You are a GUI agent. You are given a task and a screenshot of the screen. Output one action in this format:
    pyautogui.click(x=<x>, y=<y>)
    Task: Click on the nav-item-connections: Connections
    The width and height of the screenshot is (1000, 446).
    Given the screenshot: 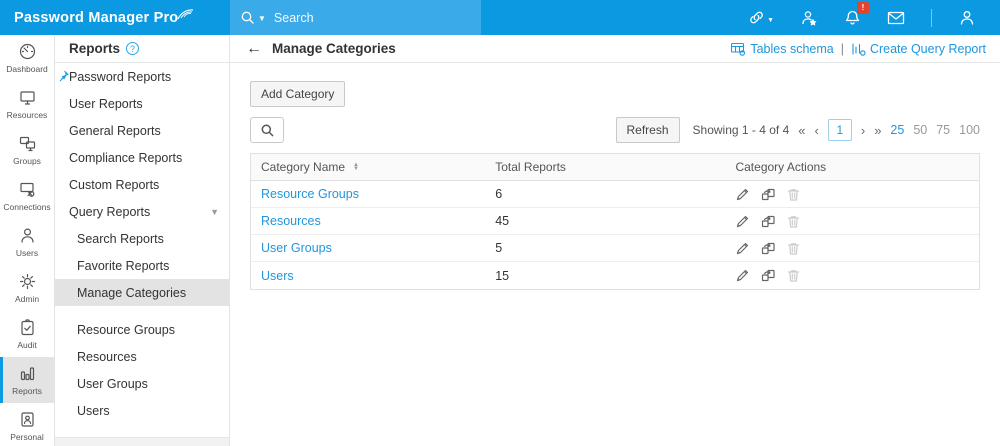 What is the action you would take?
    pyautogui.click(x=27, y=196)
    